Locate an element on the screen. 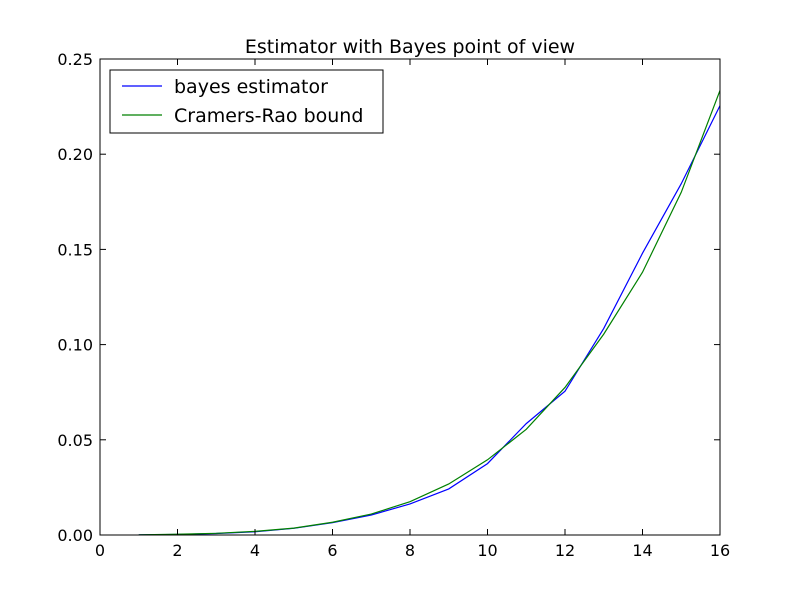  x-tick-label: 0 is located at coordinates (100, 550).